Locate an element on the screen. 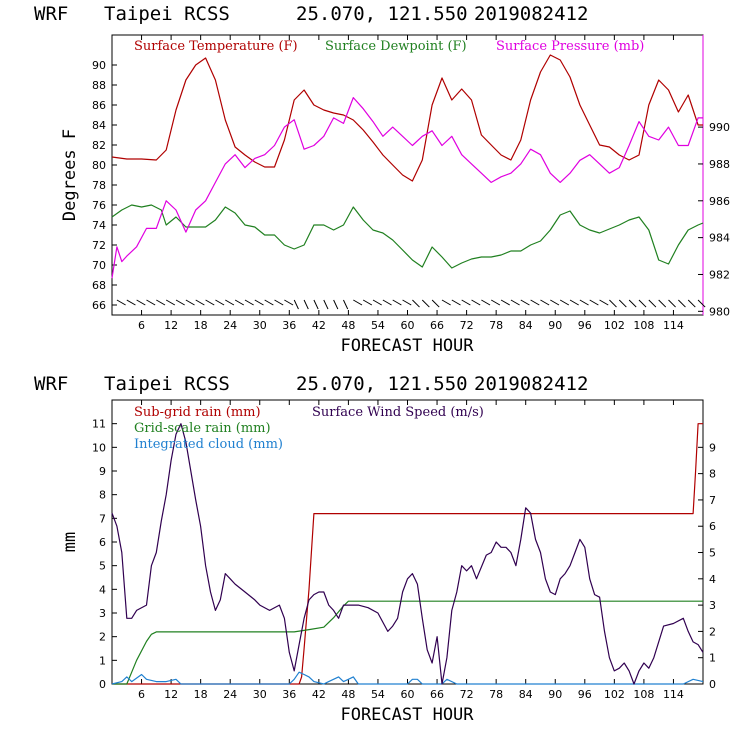 The image size is (740, 740). y2-tick-label: 9 is located at coordinates (712, 447).